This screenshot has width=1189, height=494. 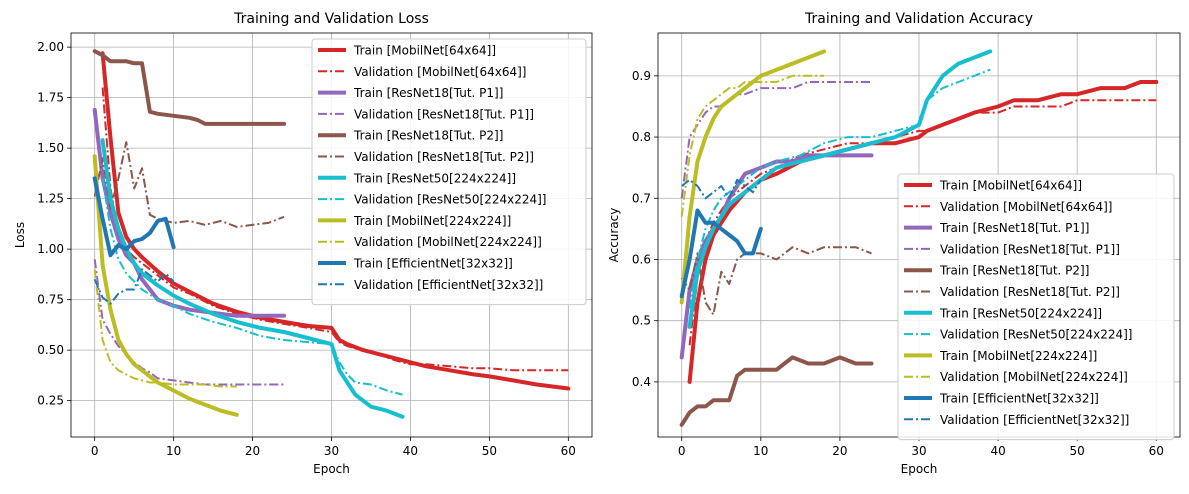 What do you see at coordinates (641, 76) in the screenshot?
I see `y-tick-label: 0.9` at bounding box center [641, 76].